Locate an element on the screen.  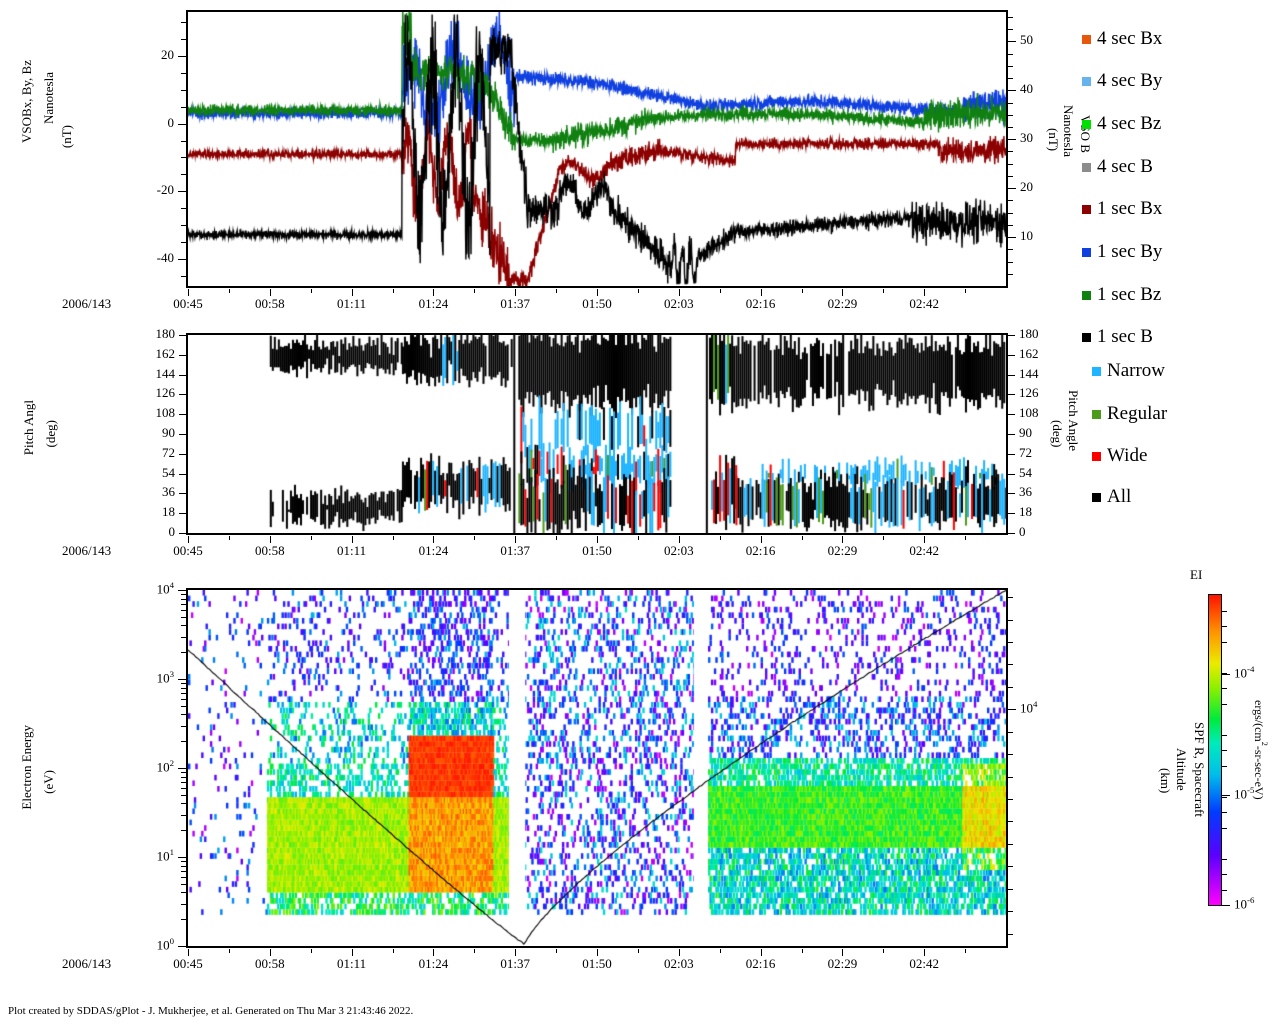
y-tick-label: 90 is located at coordinates (168, 432).